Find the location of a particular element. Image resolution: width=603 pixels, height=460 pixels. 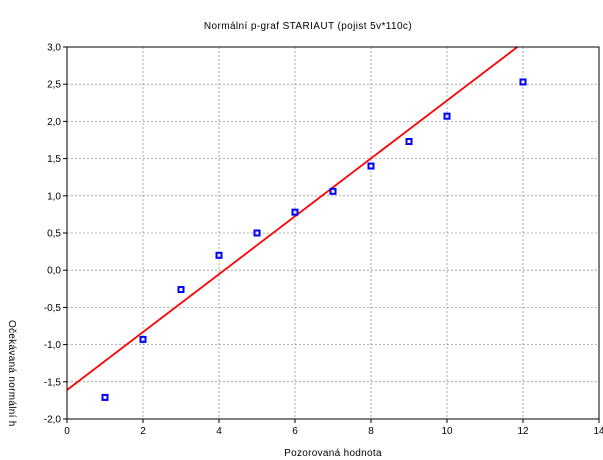

y-tick-label: -1,5 is located at coordinates (53, 382).